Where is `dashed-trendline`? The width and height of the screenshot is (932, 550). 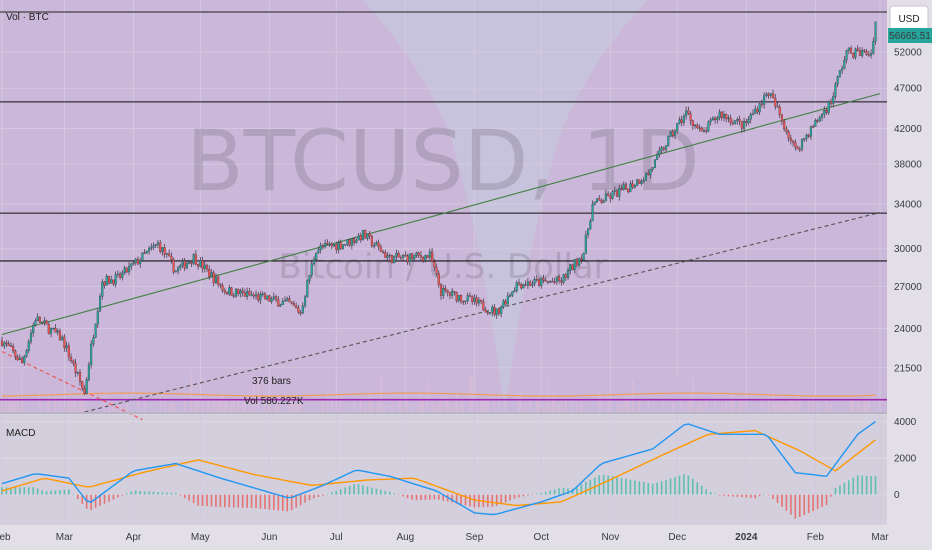 dashed-trendline is located at coordinates (72, 386).